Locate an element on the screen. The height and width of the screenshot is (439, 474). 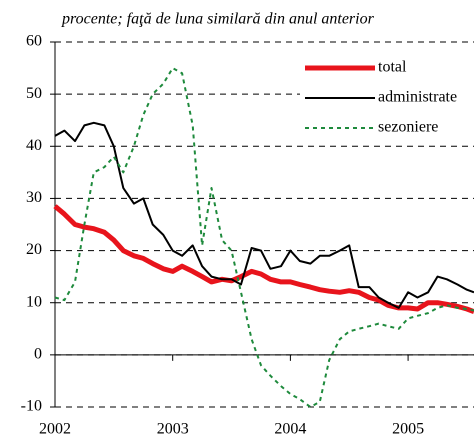
x-tick-label: 2003 is located at coordinates (173, 429).